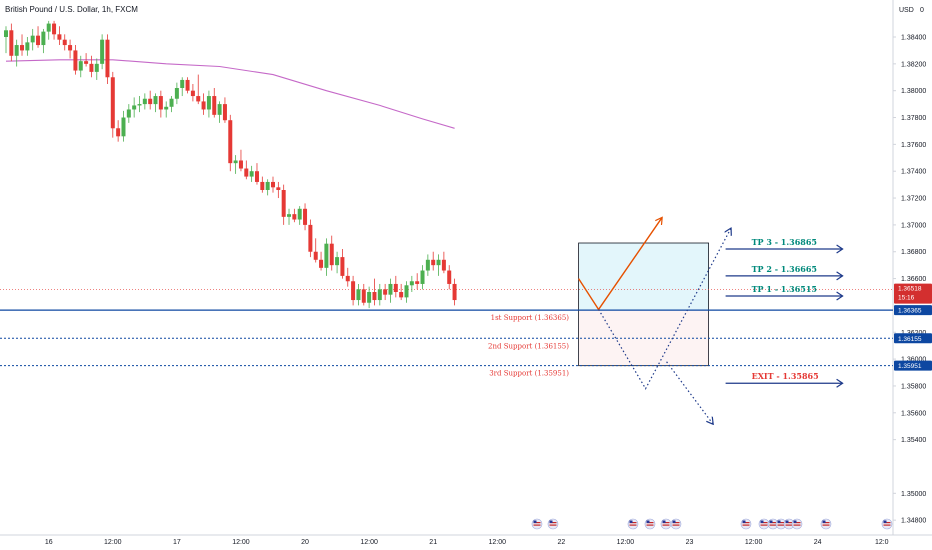  Describe the element at coordinates (529, 374) in the screenshot. I see `support-3-label: 3rd Support (1.35951)` at that location.